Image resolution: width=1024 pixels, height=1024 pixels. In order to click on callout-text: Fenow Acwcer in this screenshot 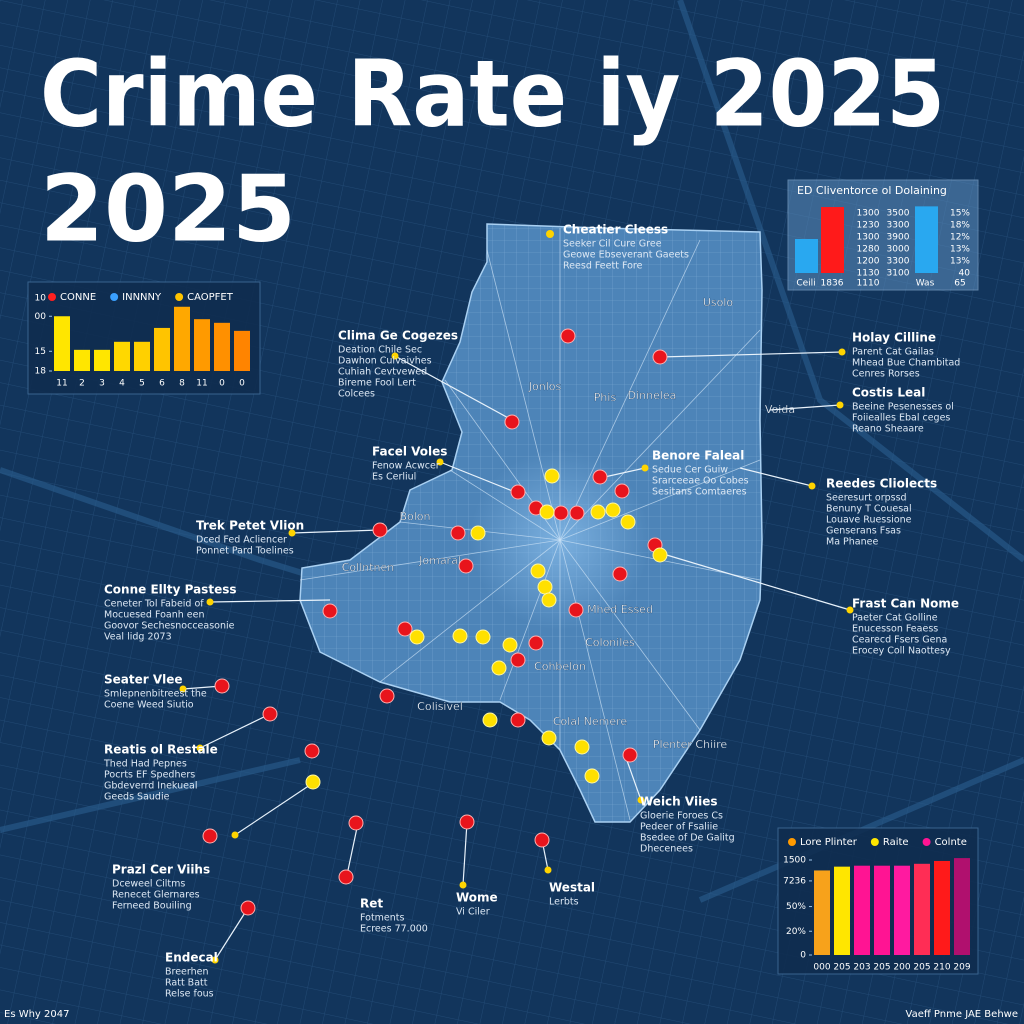, I will do `click(406, 466)`.